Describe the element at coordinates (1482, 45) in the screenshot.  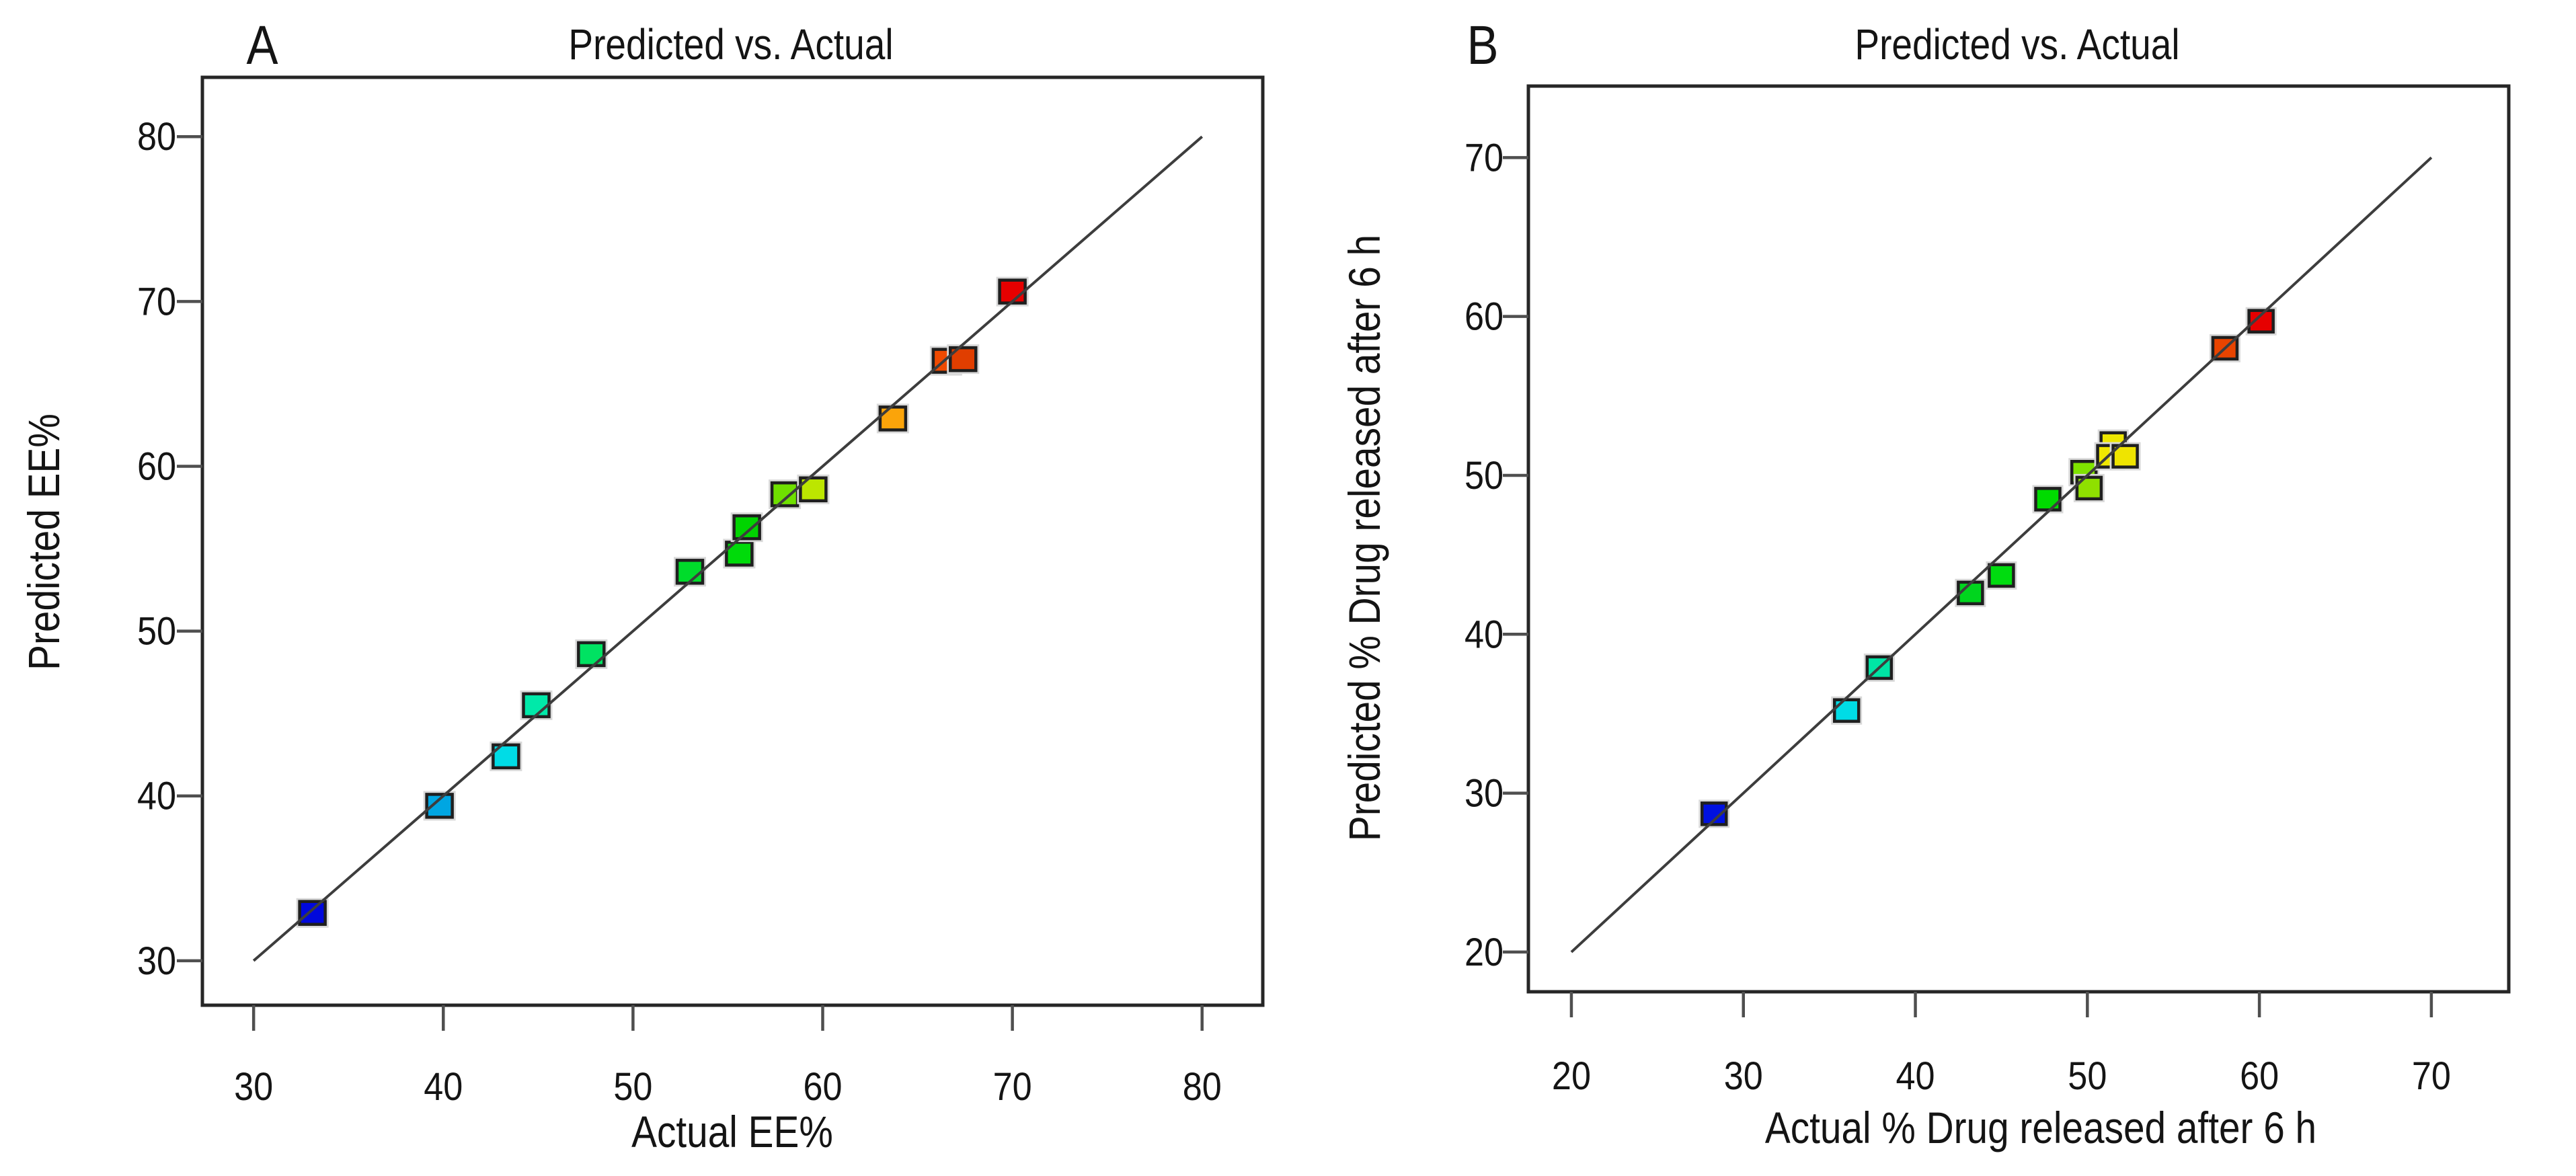
I see `panel-letter: B` at that location.